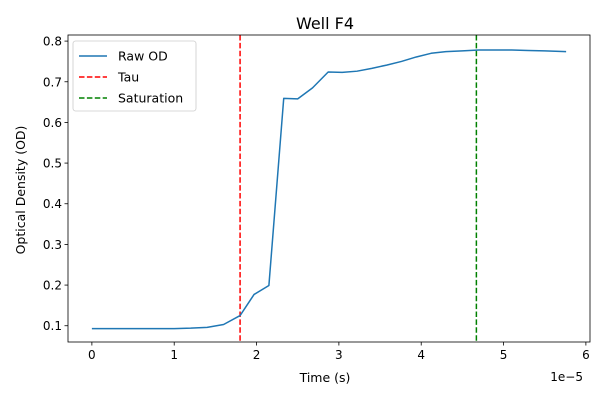 The image size is (600, 400). What do you see at coordinates (325, 23) in the screenshot?
I see `chart-title: Well F4` at bounding box center [325, 23].